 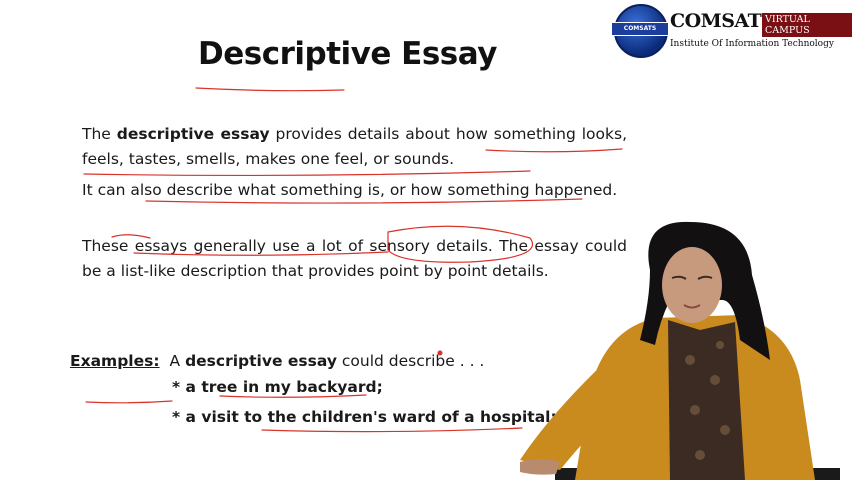 I want to click on examples-intro-bold: descriptive essay, so click(x=261, y=361).